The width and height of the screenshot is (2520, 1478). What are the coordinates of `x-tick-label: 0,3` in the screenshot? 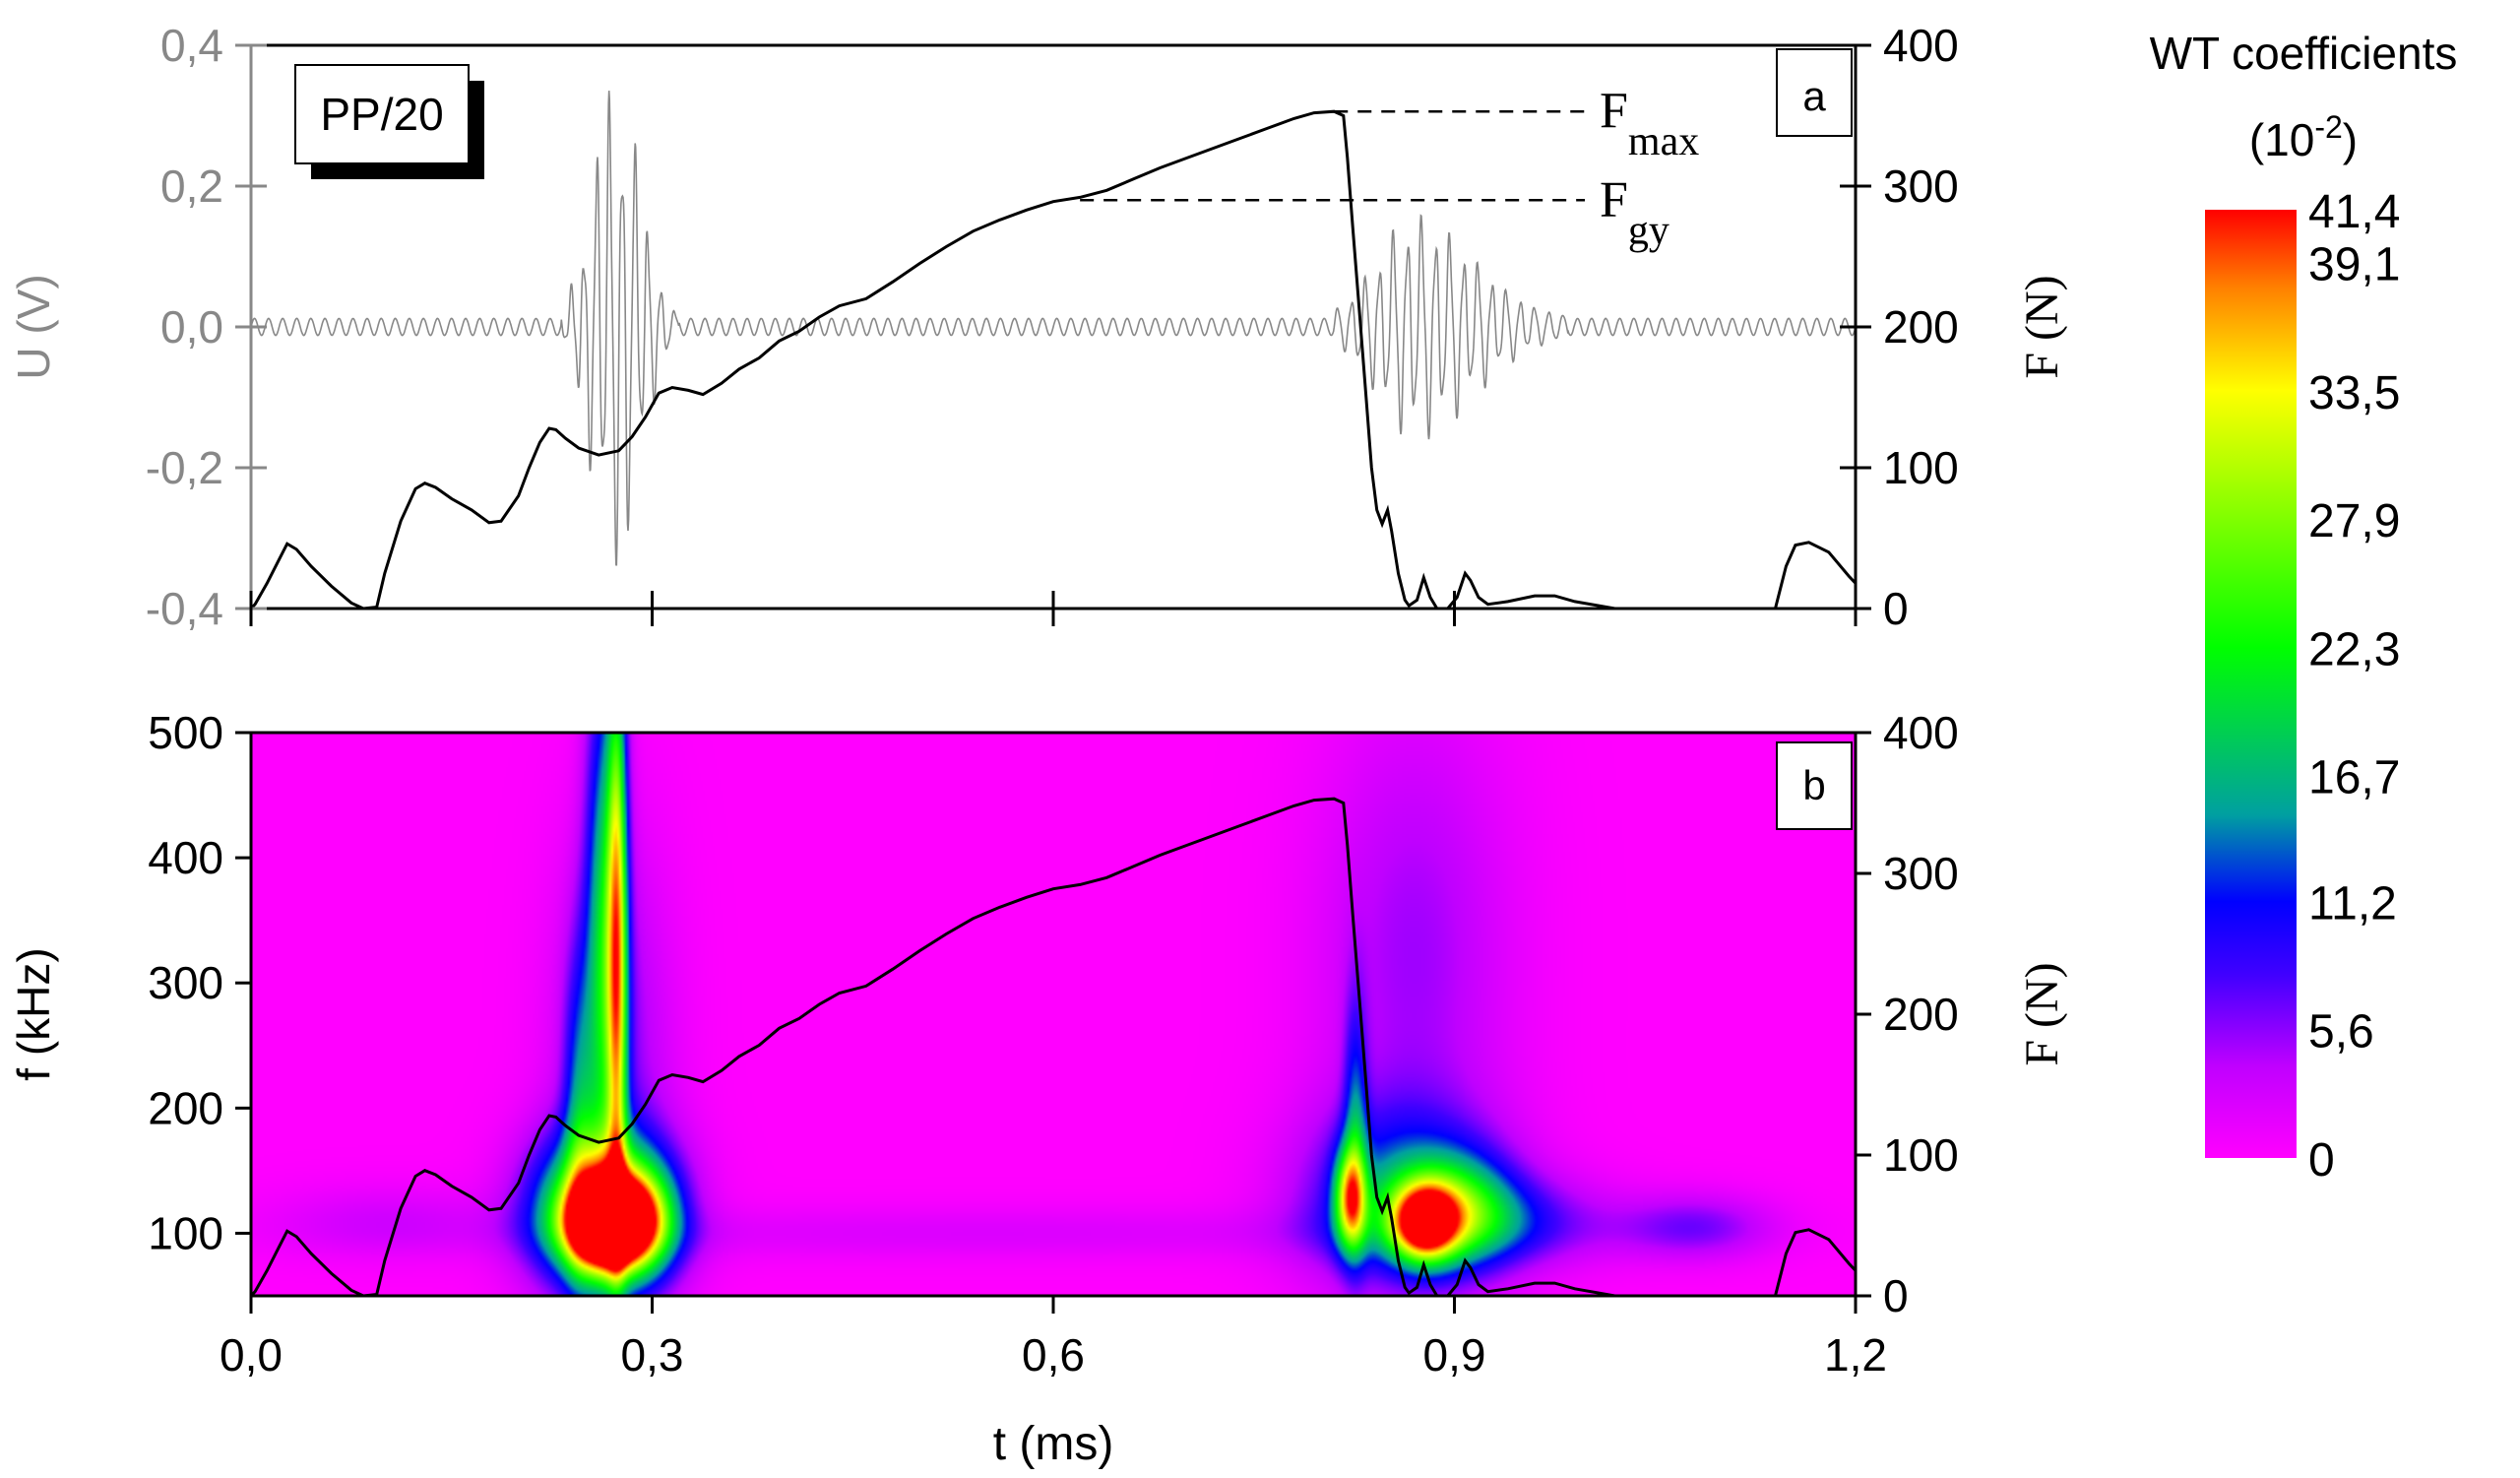 It's located at (652, 1355).